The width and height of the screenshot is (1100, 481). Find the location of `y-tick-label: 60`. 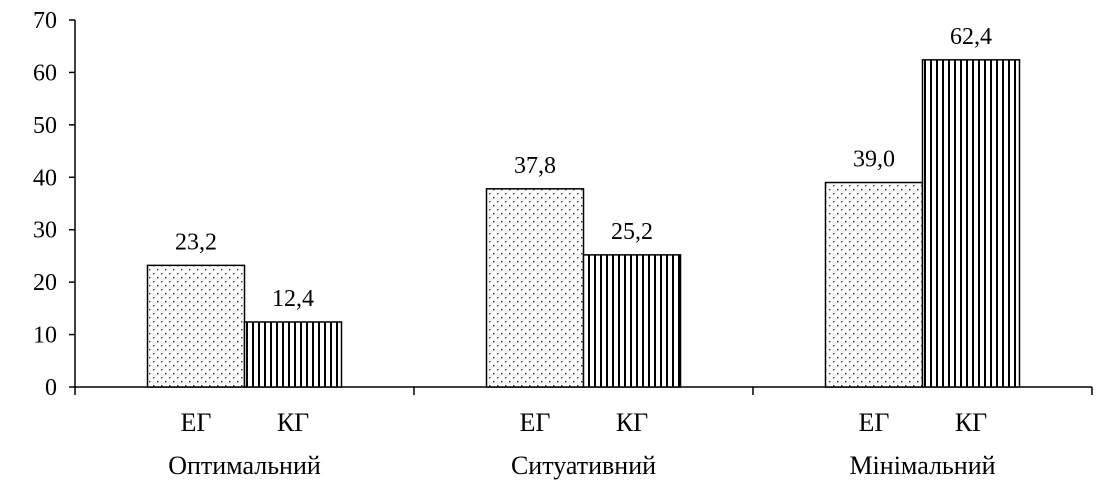

y-tick-label: 60 is located at coordinates (45, 73).